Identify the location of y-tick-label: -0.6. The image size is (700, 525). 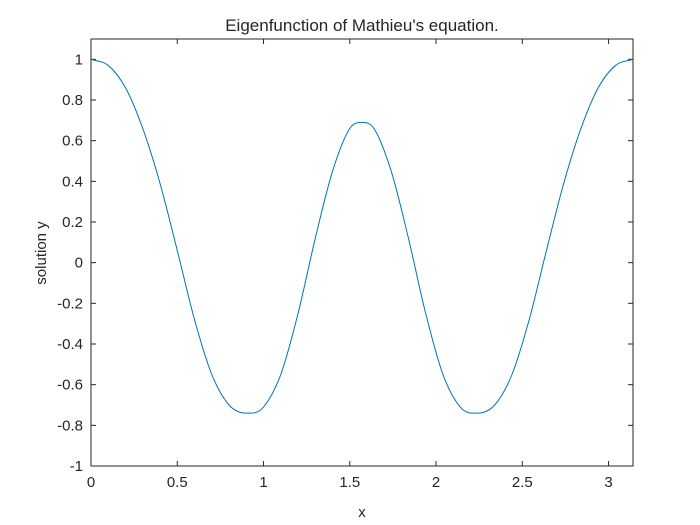
(70, 385).